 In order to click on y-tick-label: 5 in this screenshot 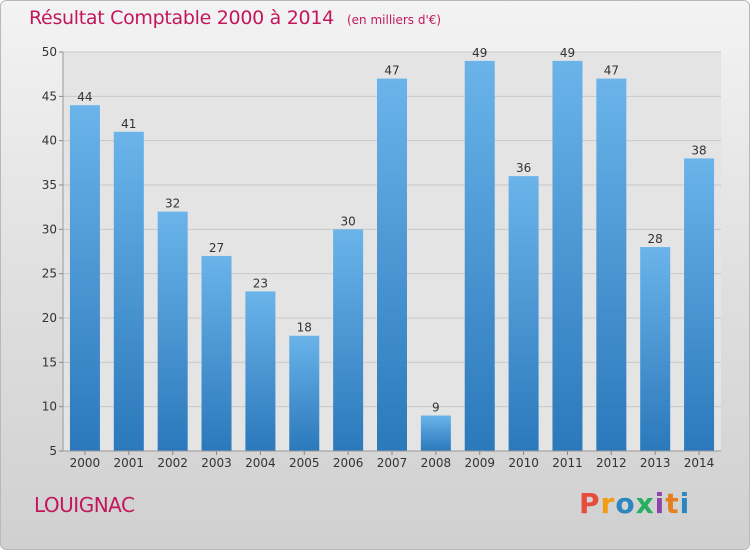, I will do `click(53, 451)`.